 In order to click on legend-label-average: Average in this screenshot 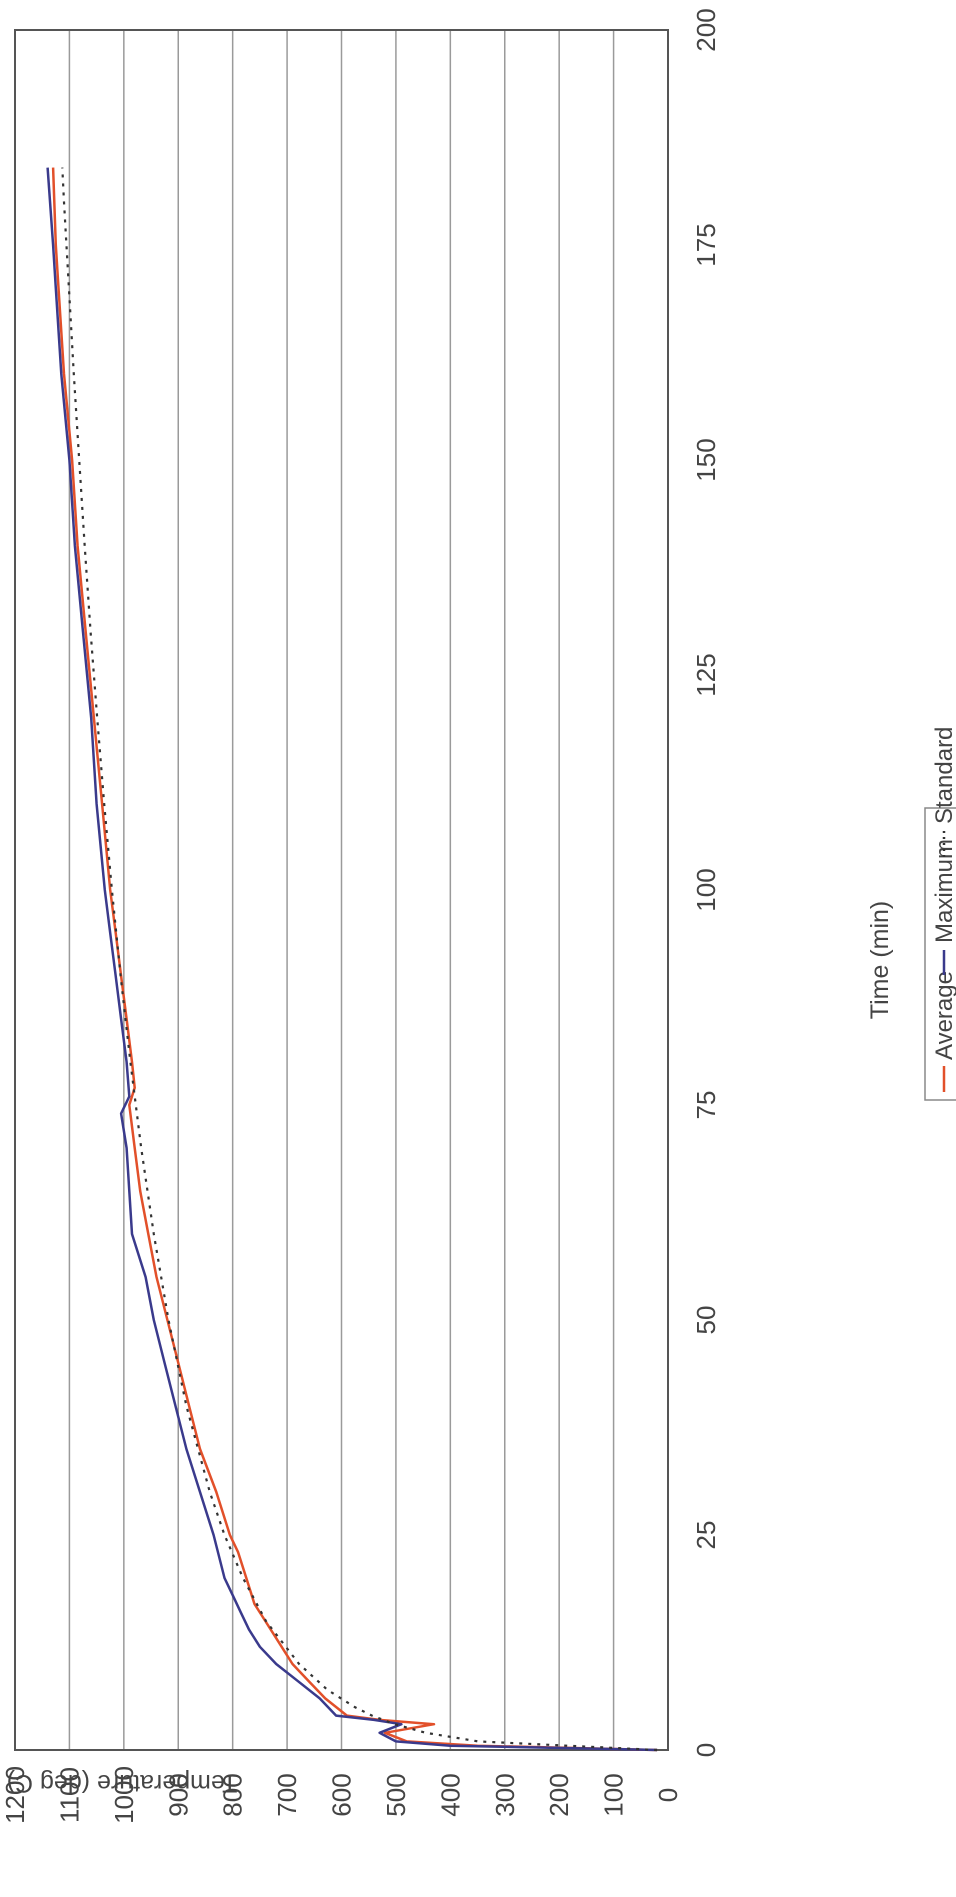, I will do `click(943, 1015)`.